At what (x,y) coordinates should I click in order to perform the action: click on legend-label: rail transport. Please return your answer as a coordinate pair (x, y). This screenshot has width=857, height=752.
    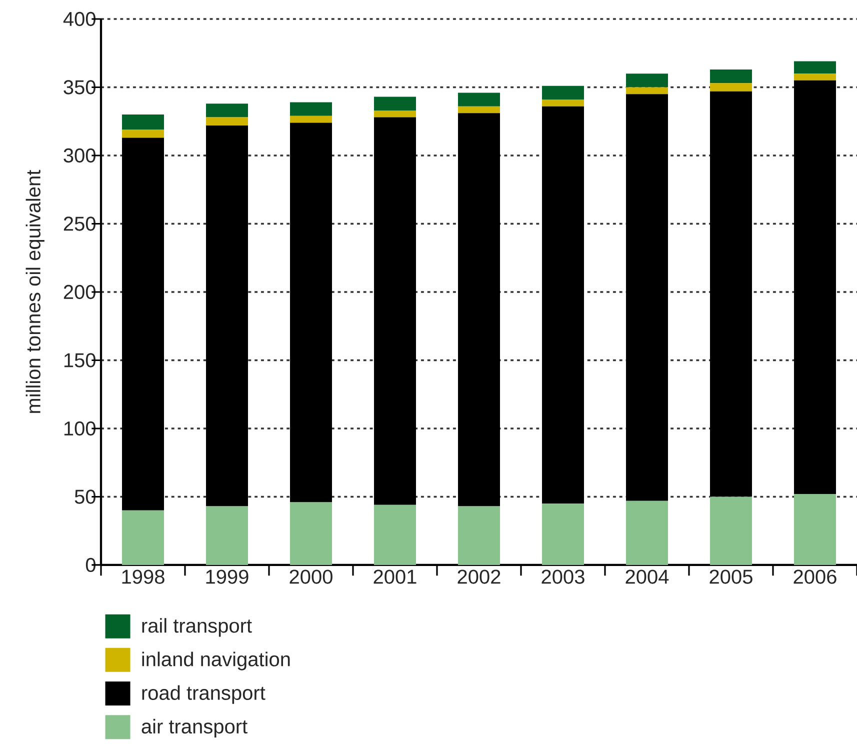
    Looking at the image, I should click on (197, 627).